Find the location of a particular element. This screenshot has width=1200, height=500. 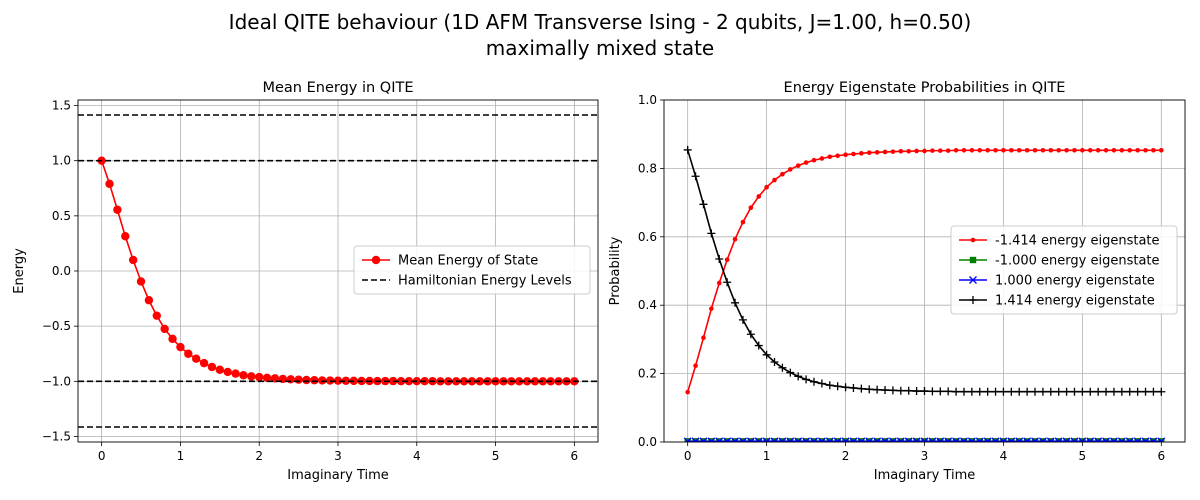

x-axis-label: Imaginary Time is located at coordinates (925, 475).